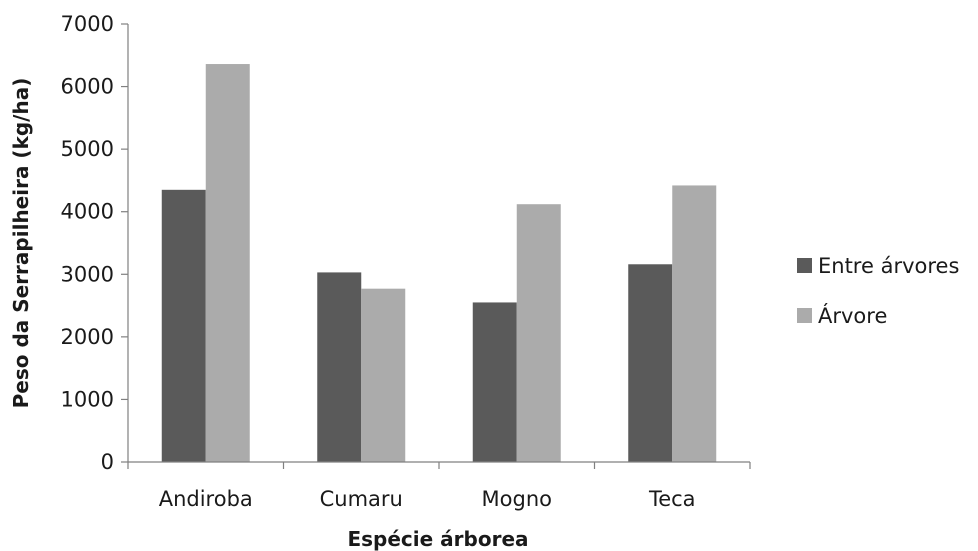 This screenshot has width=978, height=551. Describe the element at coordinates (672, 499) in the screenshot. I see `x-tick-label: Teca` at that location.